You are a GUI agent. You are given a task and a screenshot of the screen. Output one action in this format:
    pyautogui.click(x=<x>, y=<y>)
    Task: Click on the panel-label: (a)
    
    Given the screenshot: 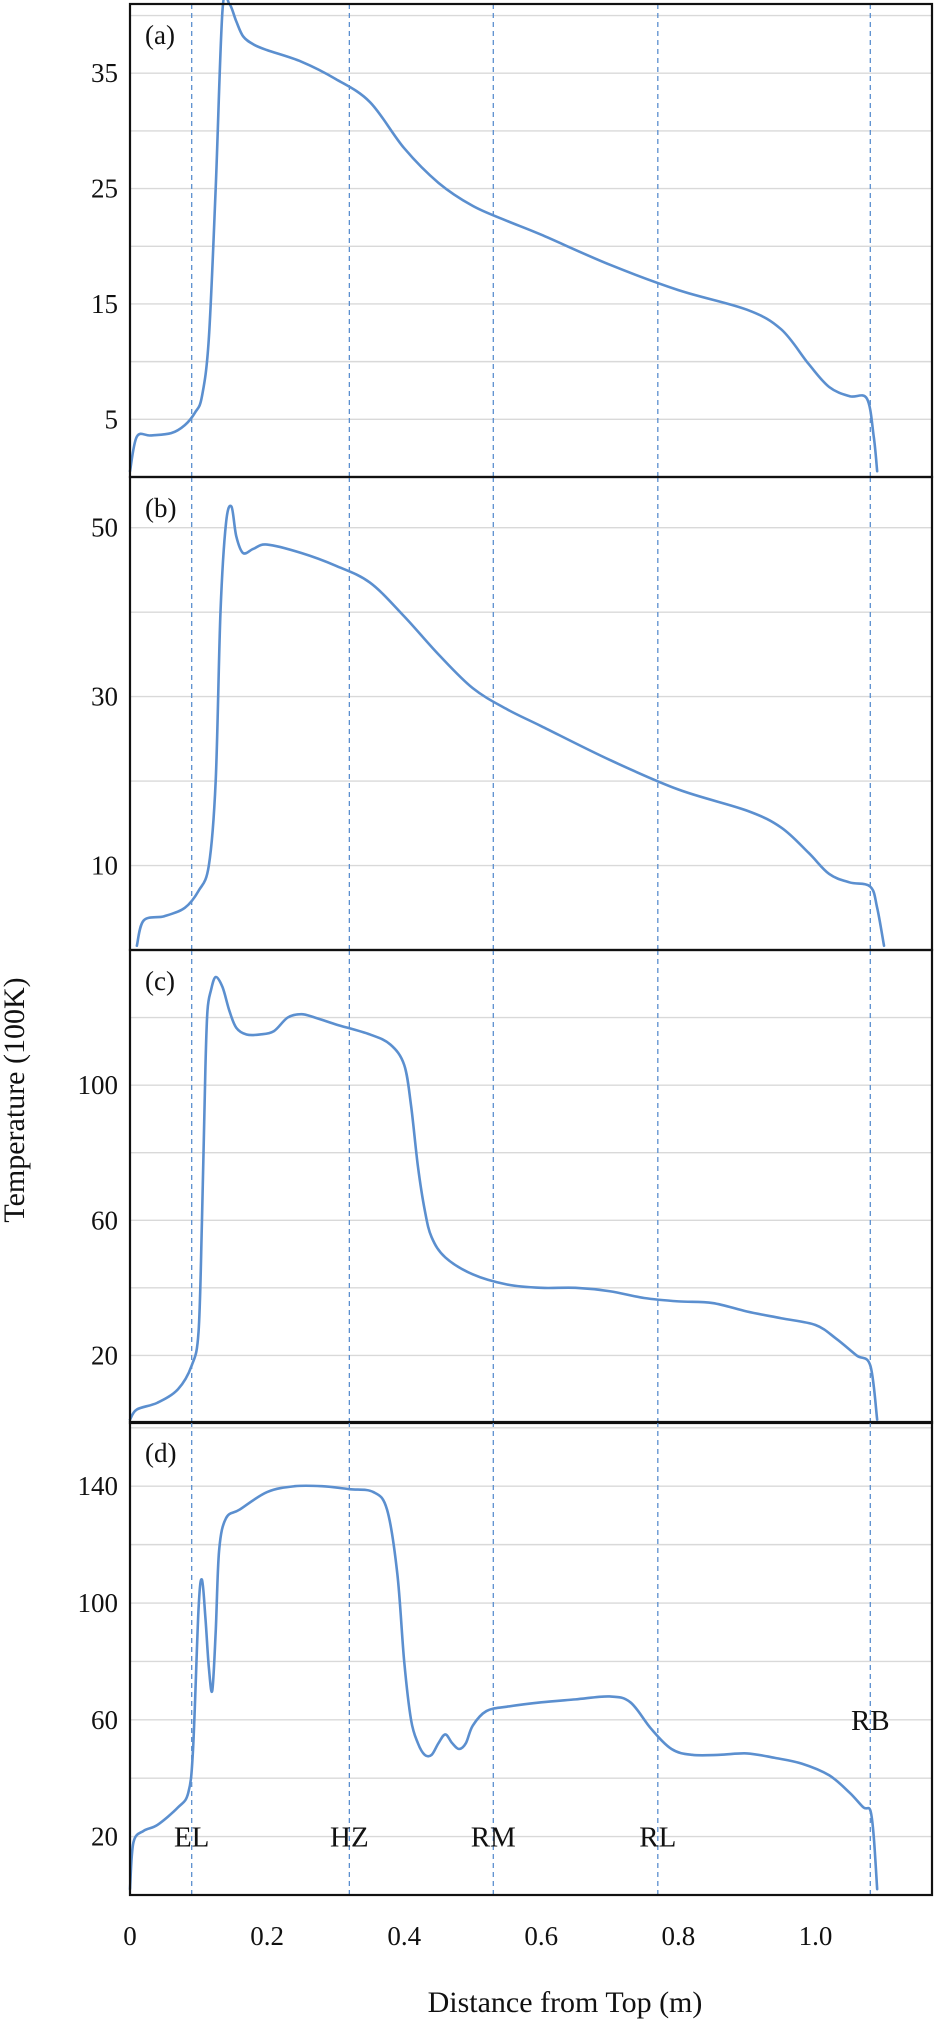 What is the action you would take?
    pyautogui.click(x=160, y=35)
    